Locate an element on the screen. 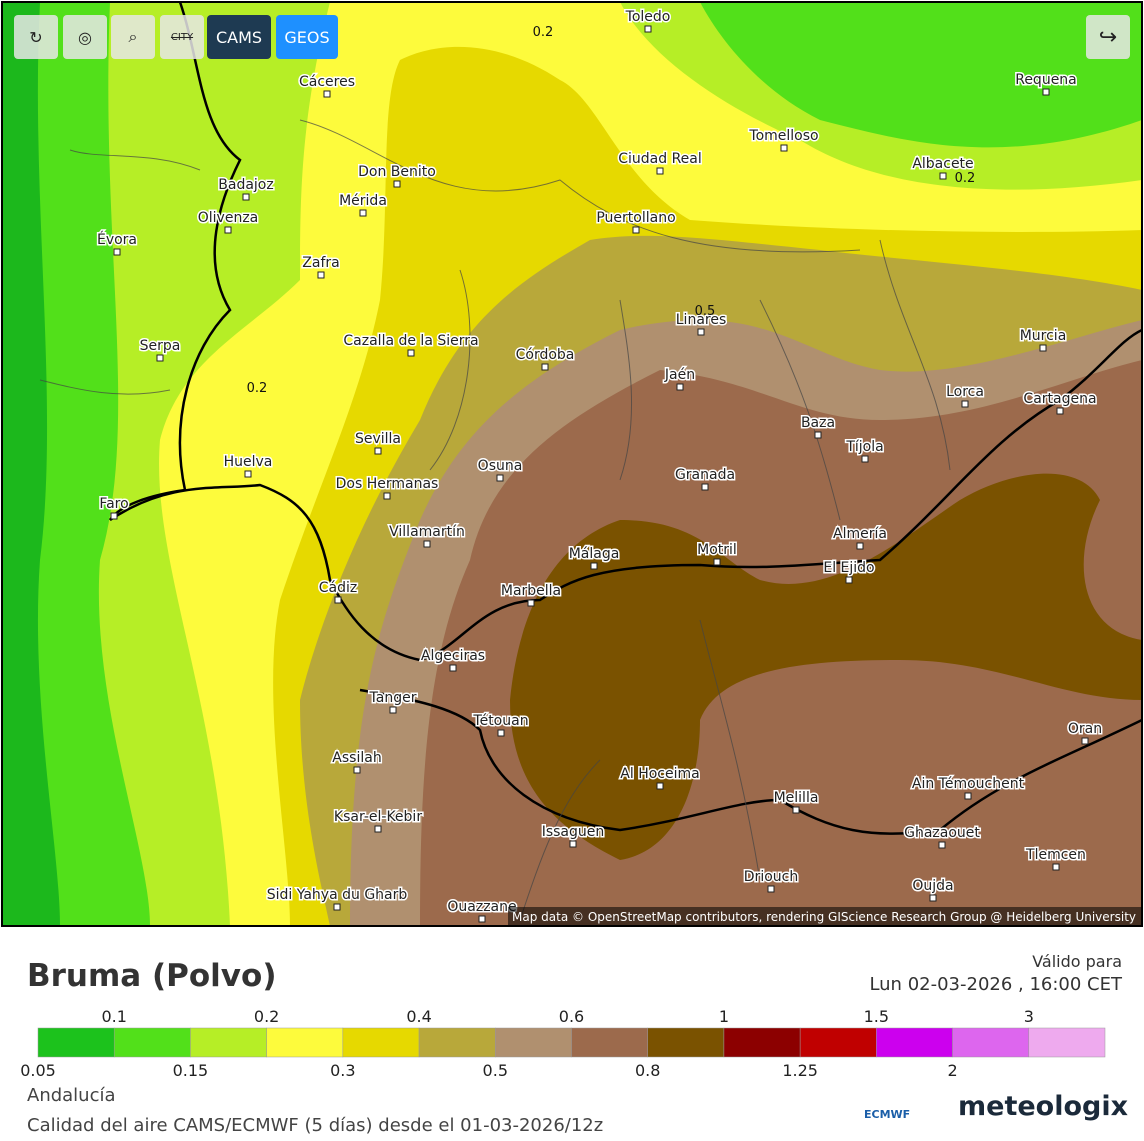 Image resolution: width=1144 pixels, height=1141 pixels. location-button: ◎ is located at coordinates (85, 37).